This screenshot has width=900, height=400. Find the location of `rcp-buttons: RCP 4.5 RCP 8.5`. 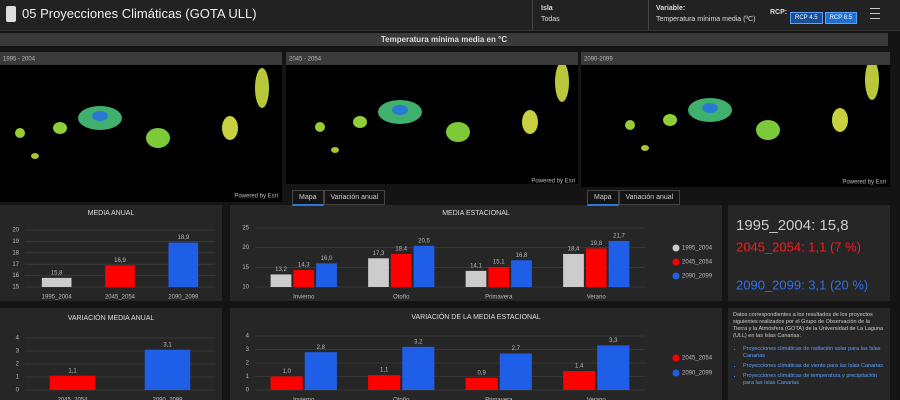

rcp-buttons: RCP 4.5 RCP 8.5 is located at coordinates (823, 15).